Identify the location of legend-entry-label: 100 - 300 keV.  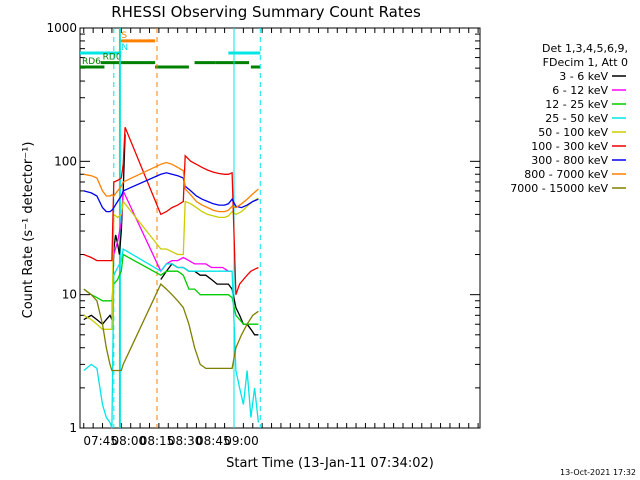
(569, 146).